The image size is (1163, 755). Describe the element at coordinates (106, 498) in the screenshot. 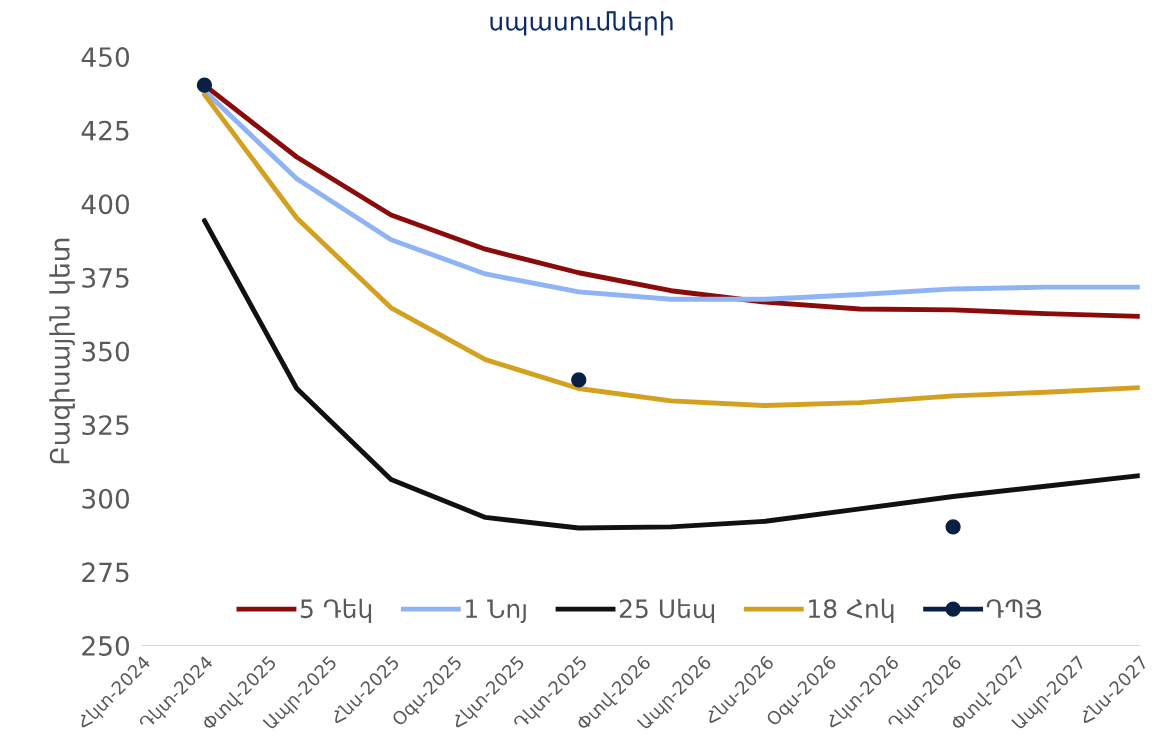

I see `y-tick-label: 300` at that location.